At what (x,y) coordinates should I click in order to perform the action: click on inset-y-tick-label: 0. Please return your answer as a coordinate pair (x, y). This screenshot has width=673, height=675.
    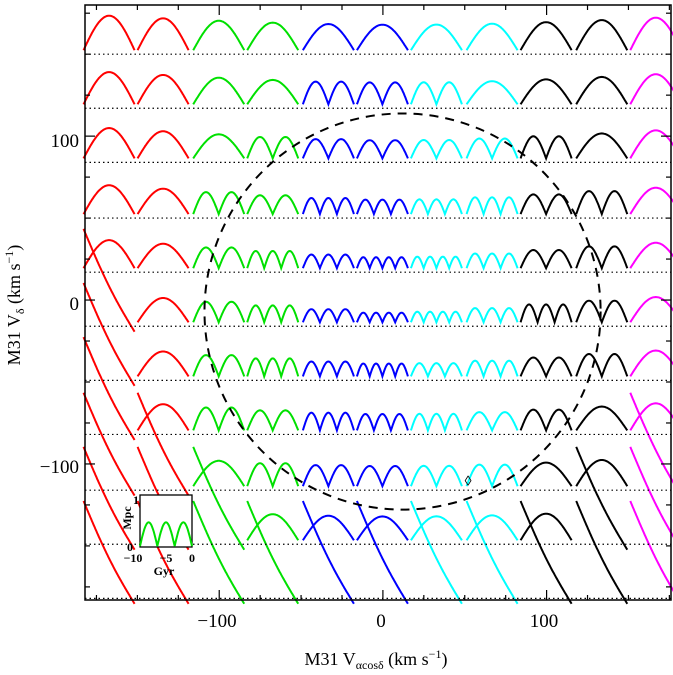
    Looking at the image, I should click on (130, 547).